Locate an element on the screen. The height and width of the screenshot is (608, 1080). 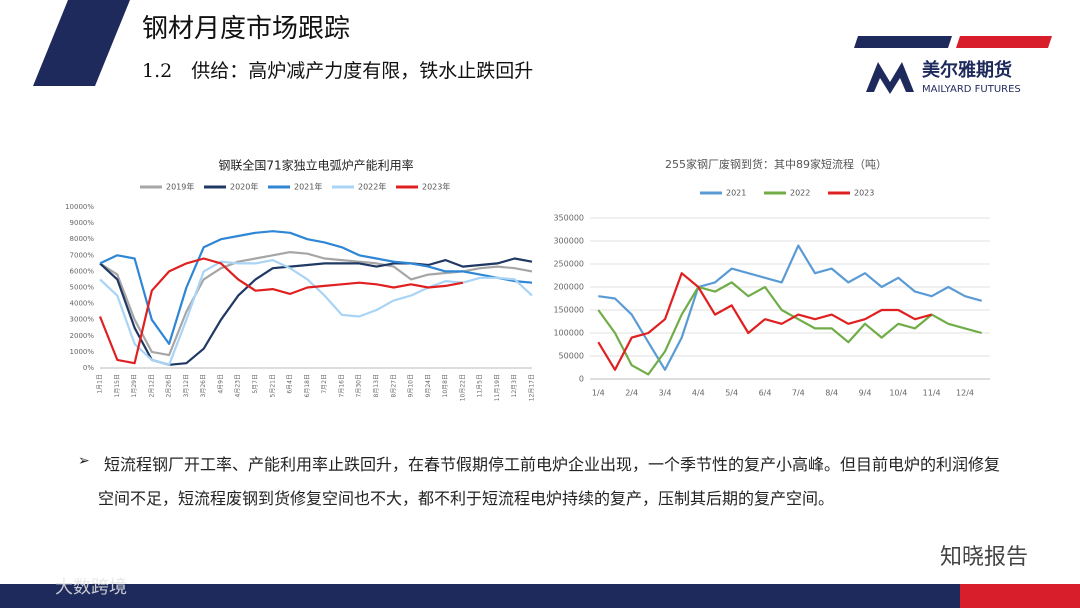
legend-label: 2022 is located at coordinates (800, 193).